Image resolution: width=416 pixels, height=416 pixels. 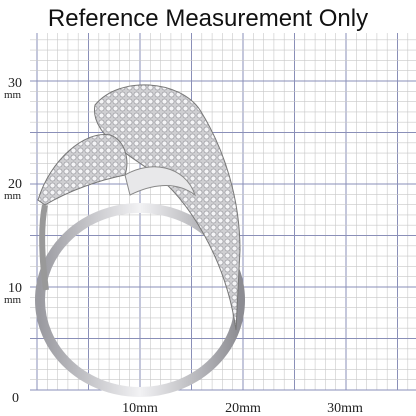 What do you see at coordinates (140, 408) in the screenshot?
I see `x-label: 10mm` at bounding box center [140, 408].